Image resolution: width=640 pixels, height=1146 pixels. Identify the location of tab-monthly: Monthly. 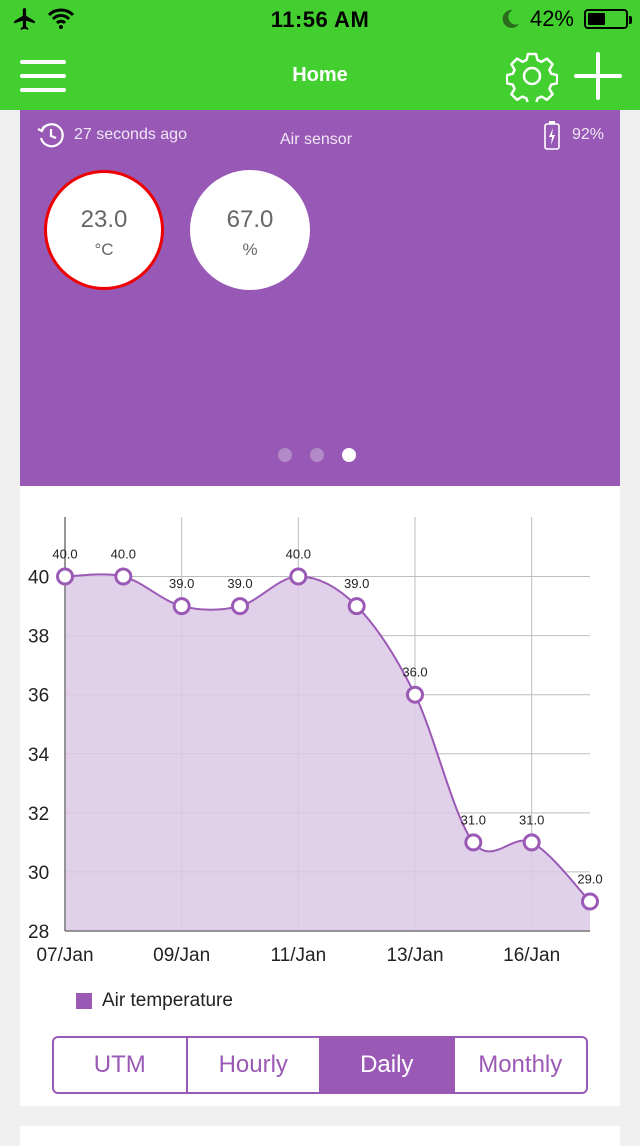
(520, 1064).